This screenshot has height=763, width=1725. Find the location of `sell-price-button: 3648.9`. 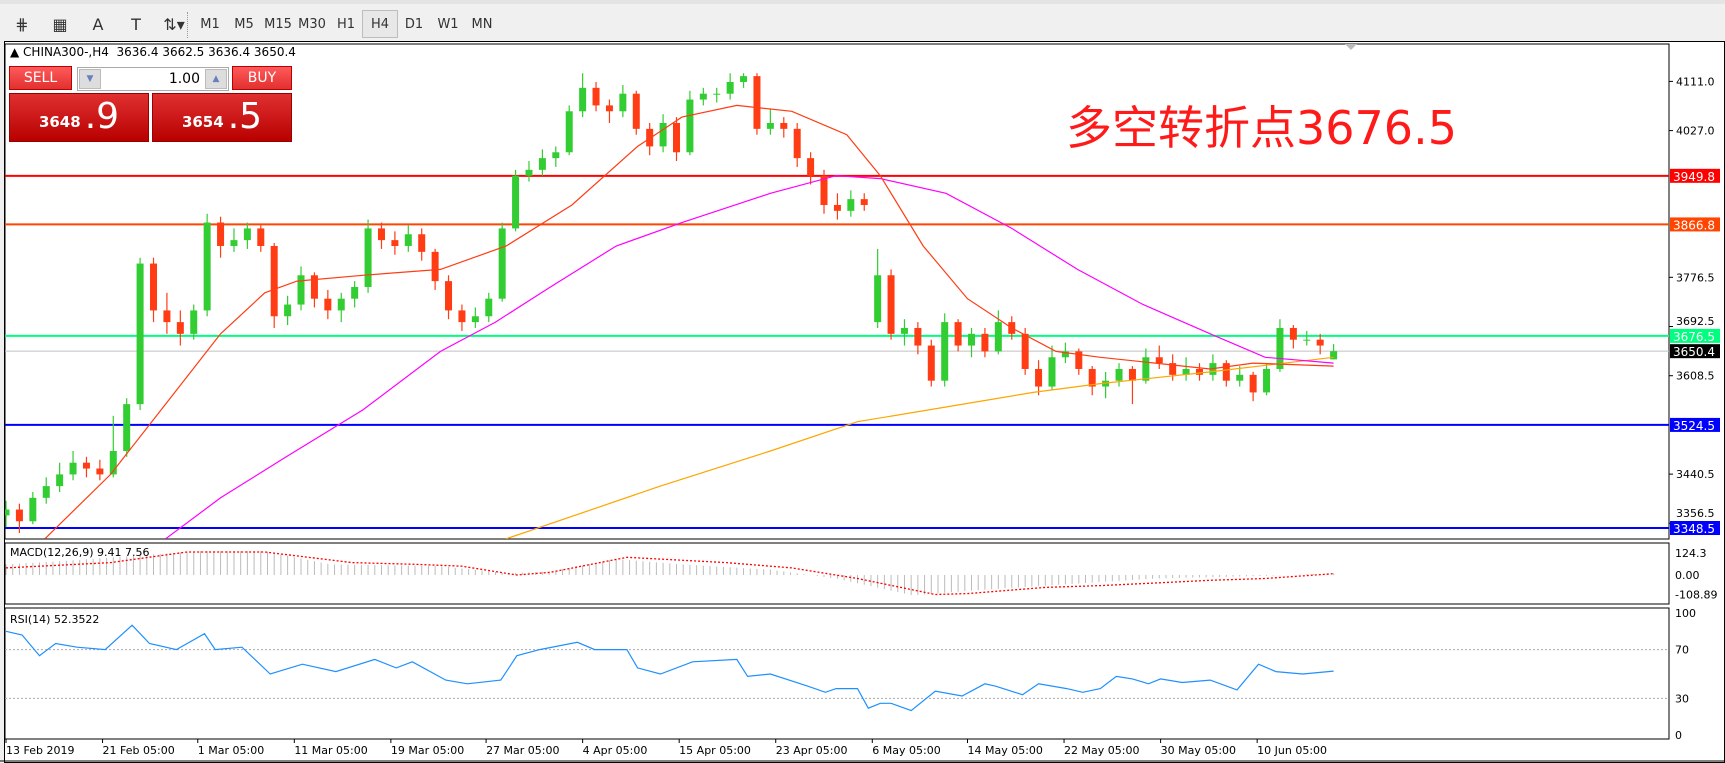

sell-price-button: 3648.9 is located at coordinates (79, 117).